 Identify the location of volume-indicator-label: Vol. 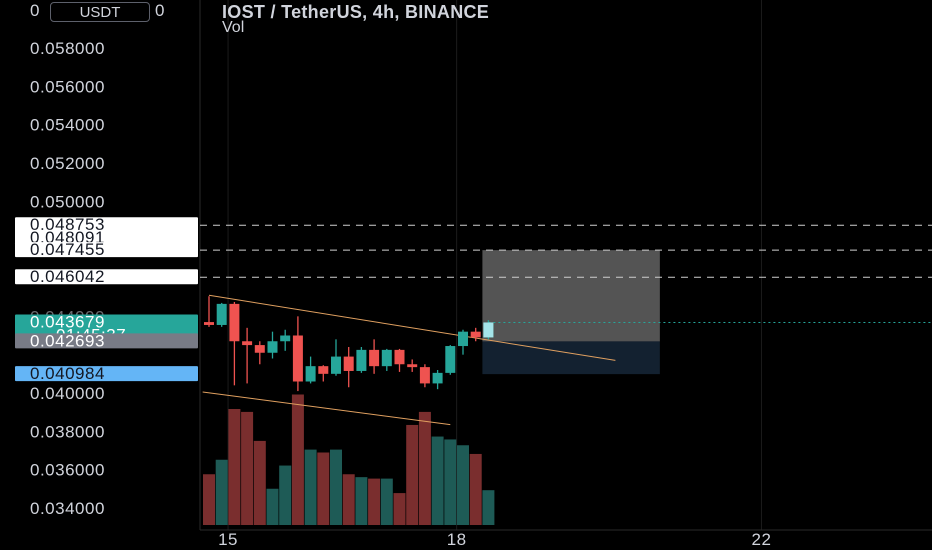
(233, 27).